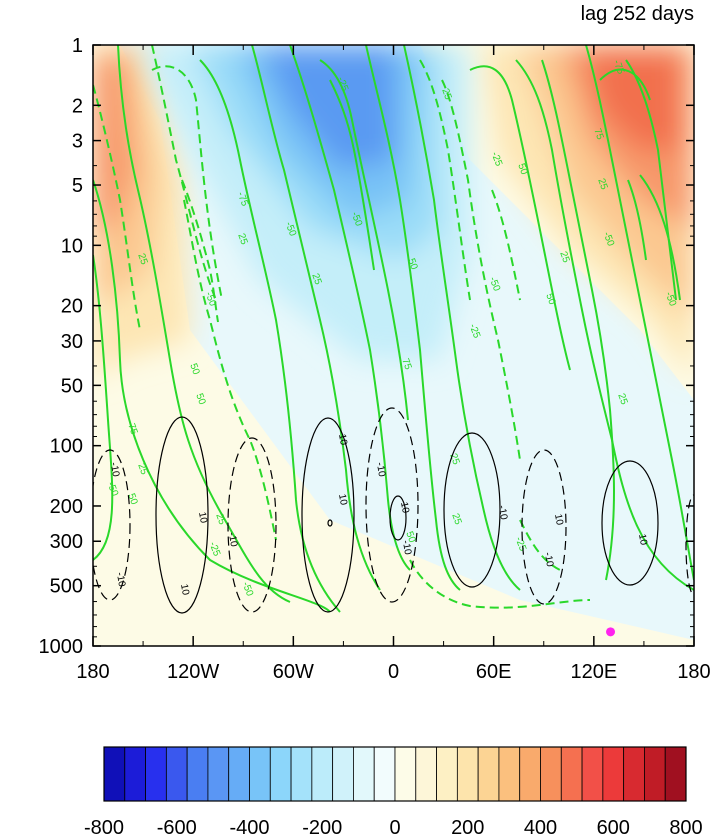 The height and width of the screenshot is (838, 714). What do you see at coordinates (77, 142) in the screenshot?
I see `y-tick-label: 3` at bounding box center [77, 142].